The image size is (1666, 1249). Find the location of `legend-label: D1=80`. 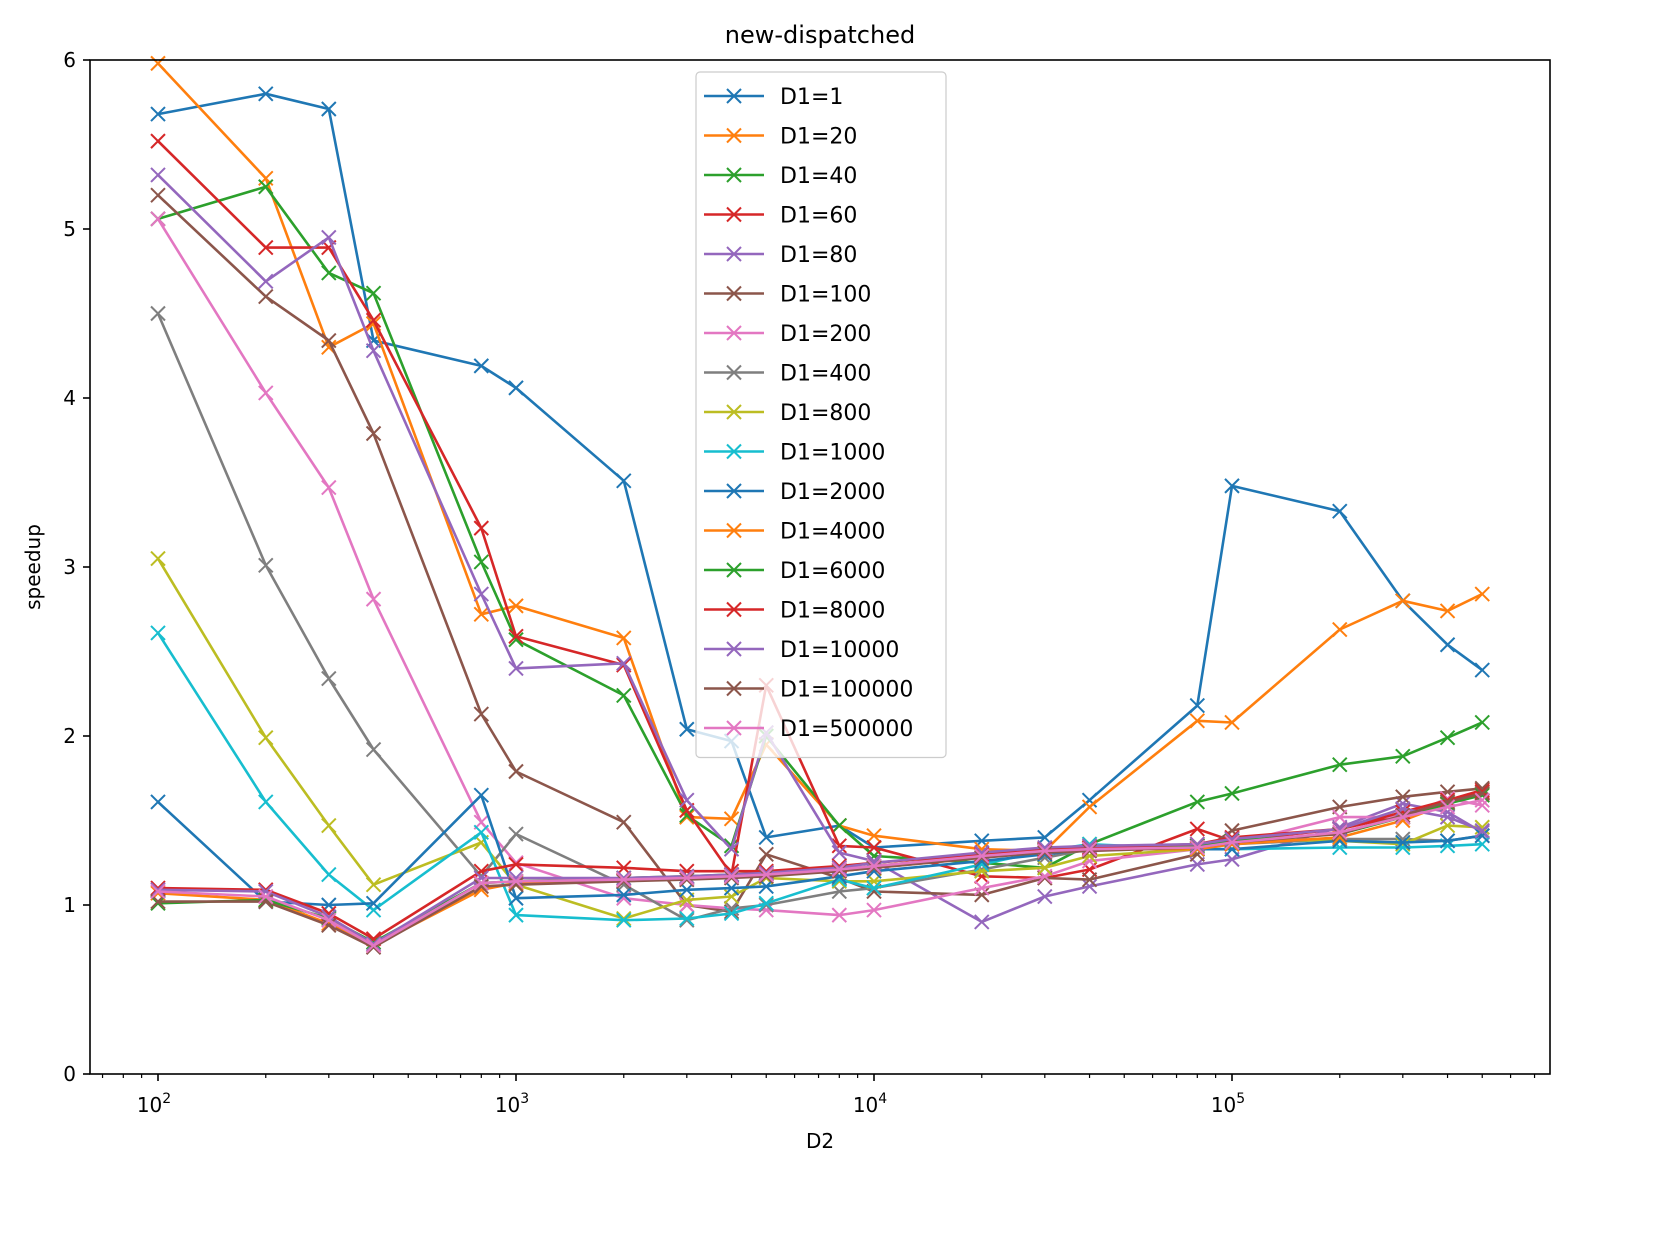

legend-label: D1=80 is located at coordinates (818, 255).